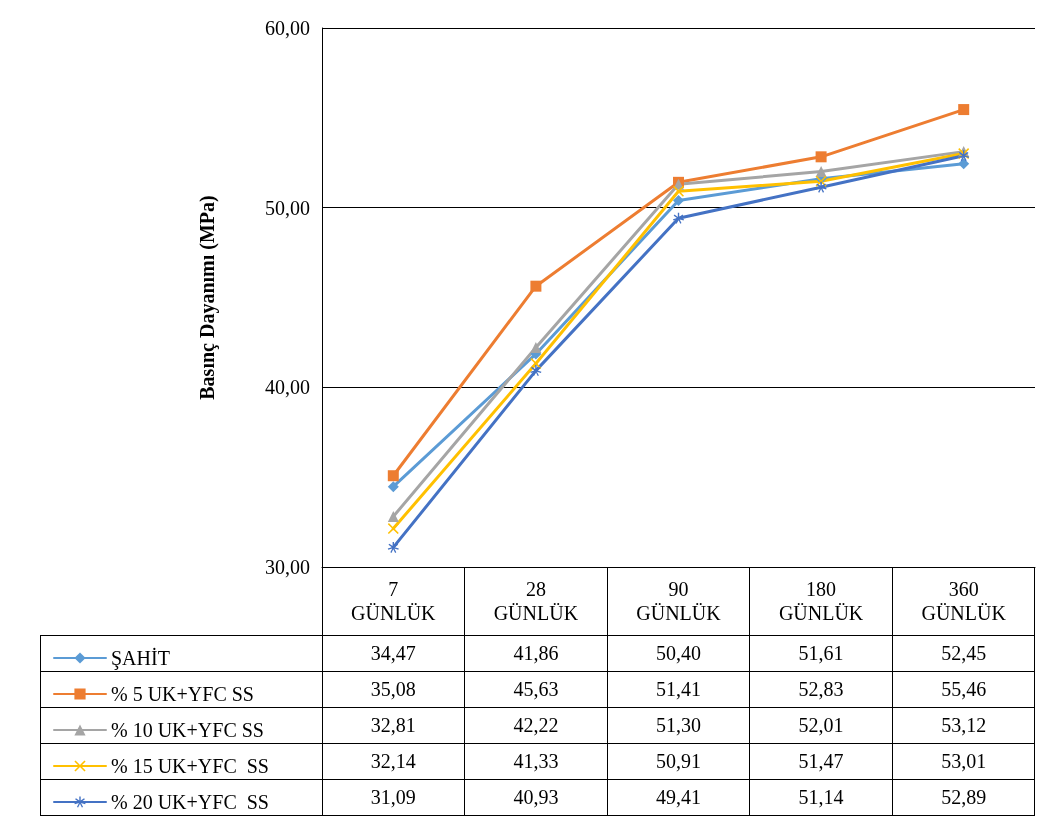  Describe the element at coordinates (678, 797) in the screenshot. I see `data-label: 49,41` at that location.